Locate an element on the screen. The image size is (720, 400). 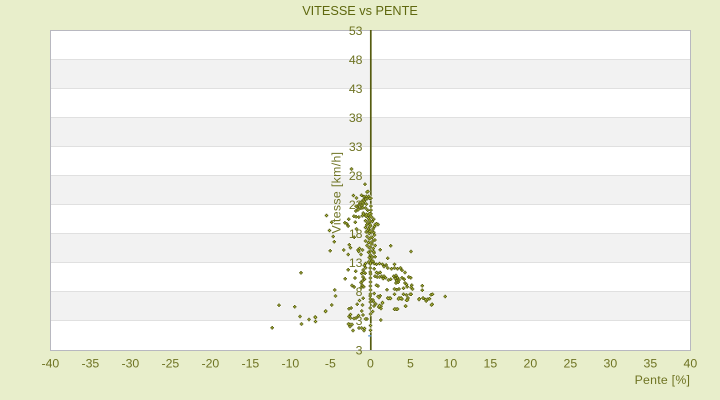
svg-text: 15 is located at coordinates (491, 364).